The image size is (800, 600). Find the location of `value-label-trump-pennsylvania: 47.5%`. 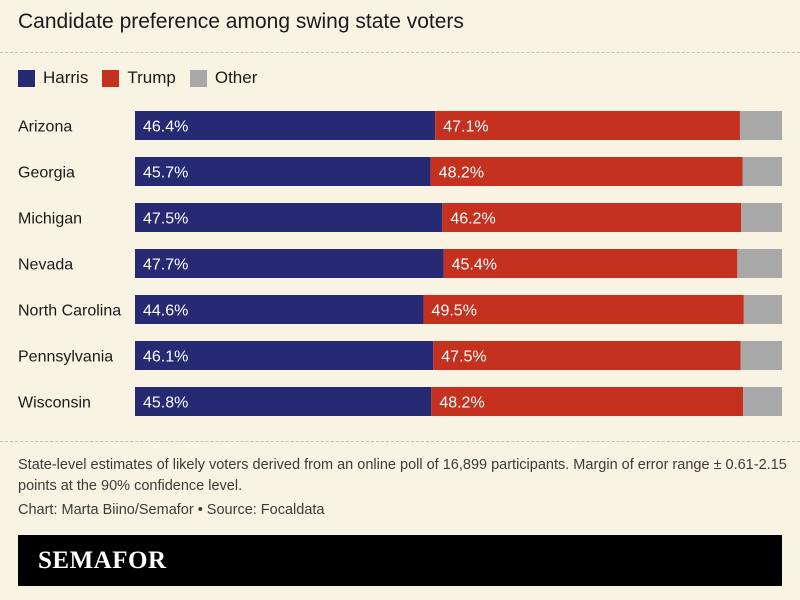

value-label-trump-pennsylvania: 47.5% is located at coordinates (463, 357).